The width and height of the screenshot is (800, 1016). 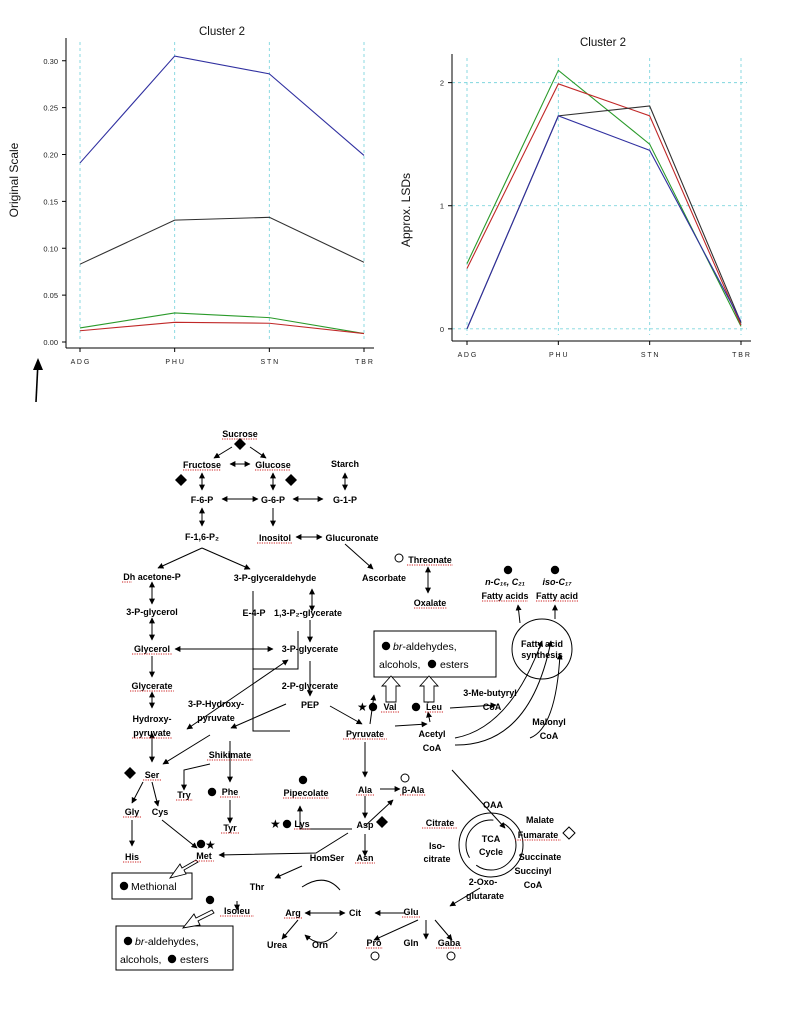 I want to click on node-fatty-acids-label: Fatty acids, so click(x=504, y=596).